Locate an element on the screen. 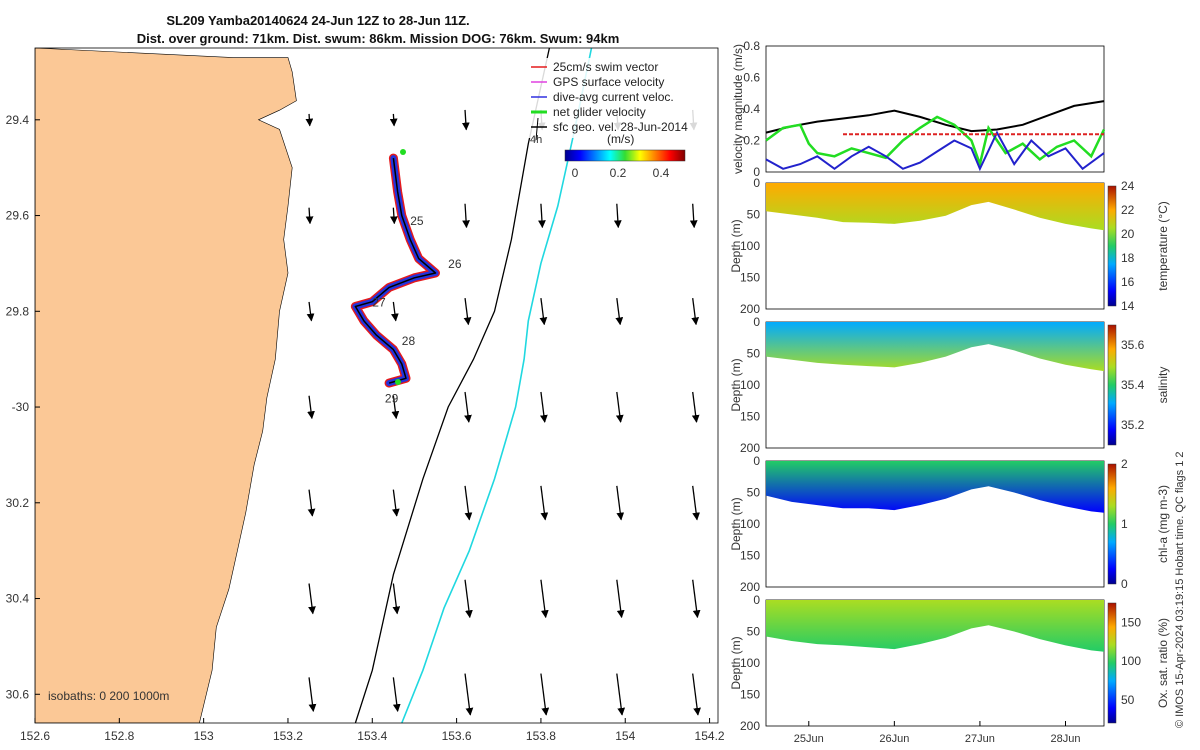  day-label: 28 is located at coordinates (409, 341).